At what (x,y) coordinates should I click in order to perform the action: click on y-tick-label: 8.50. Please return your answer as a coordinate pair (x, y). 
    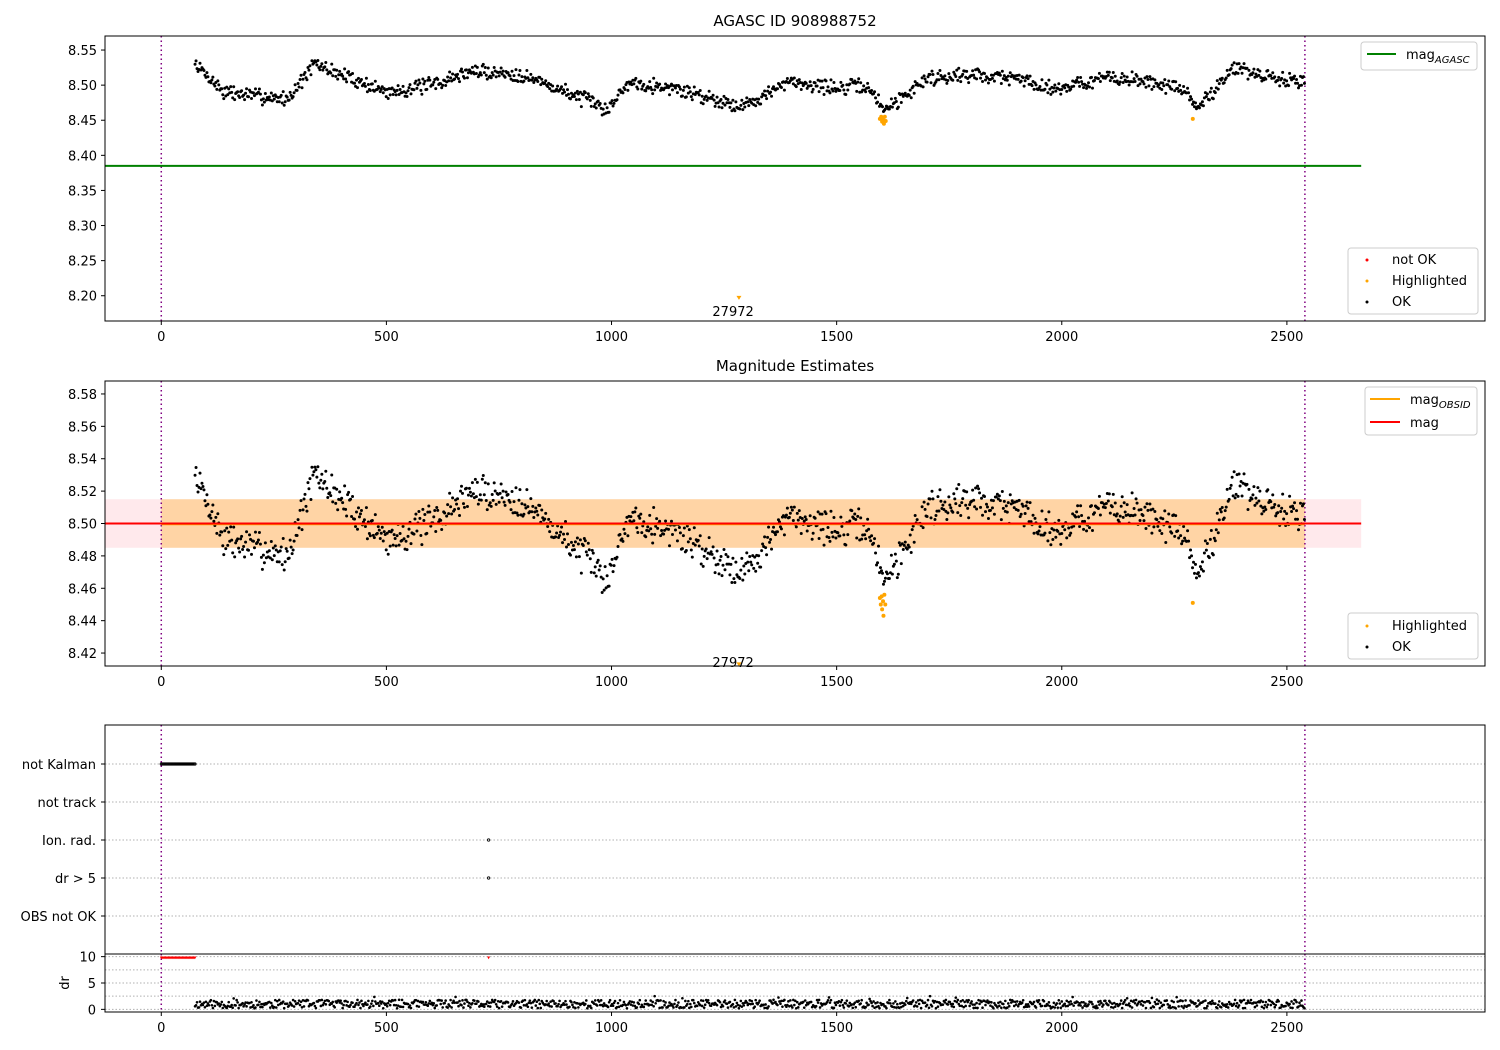
    Looking at the image, I should click on (82, 525).